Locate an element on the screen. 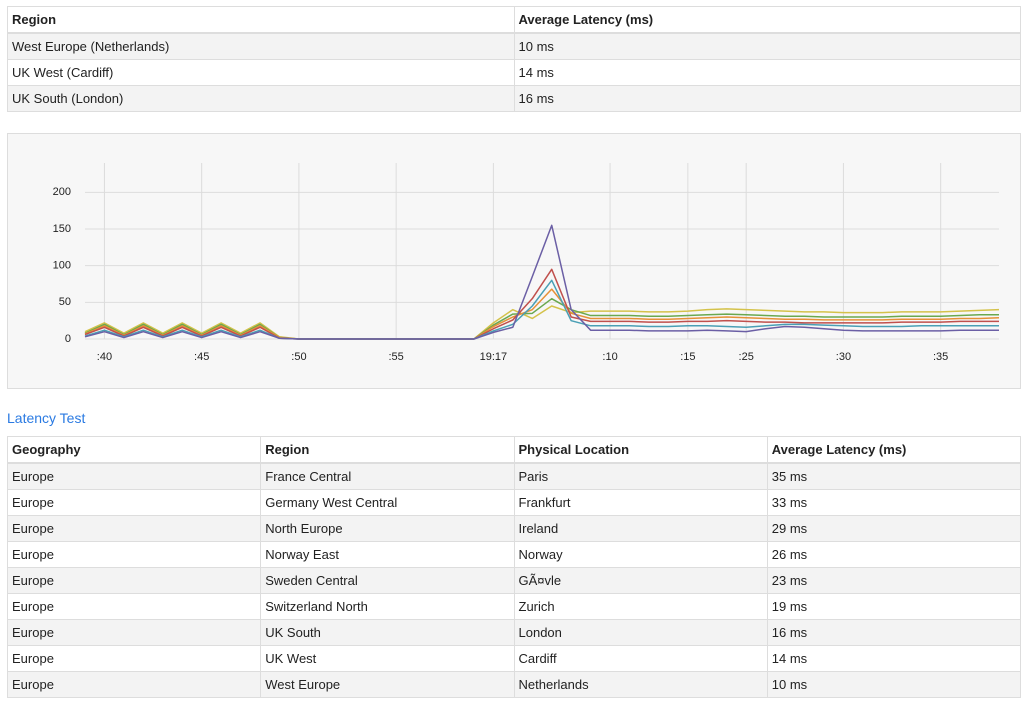 The height and width of the screenshot is (706, 1024). table-cell: 26 ms is located at coordinates (894, 554).